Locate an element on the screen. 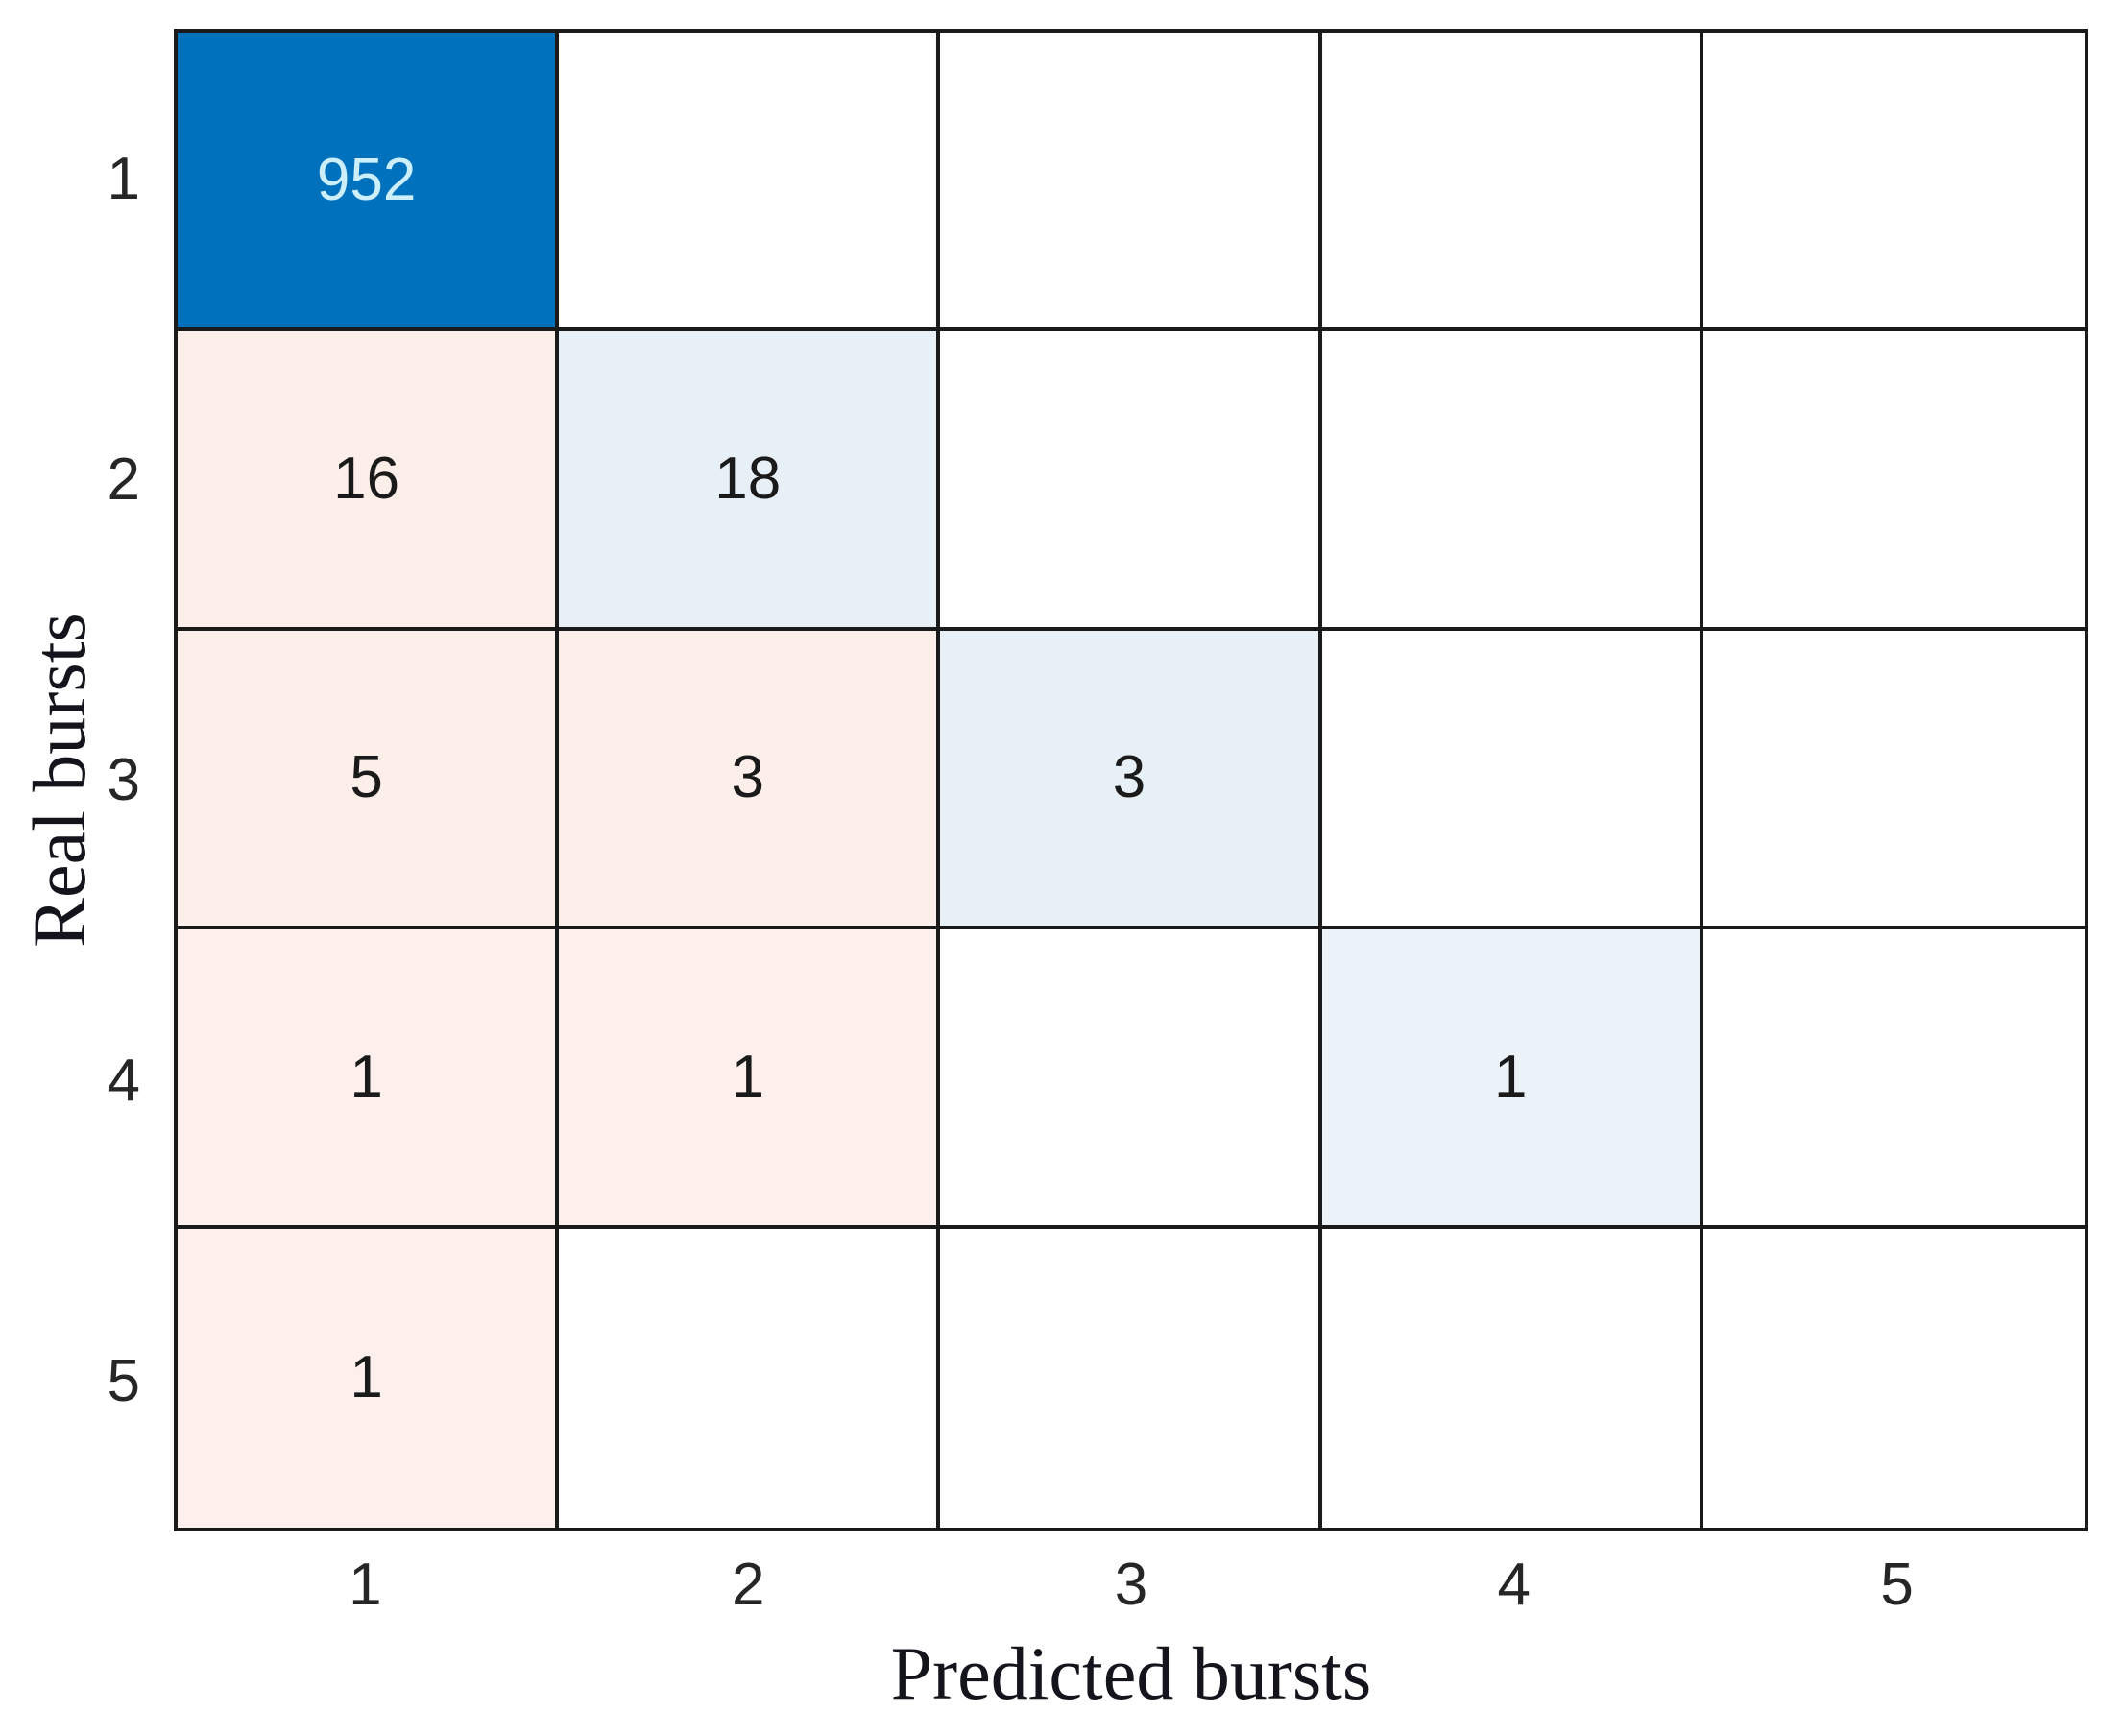 This screenshot has height=1736, width=2123. x-tick-label: 4 is located at coordinates (1514, 1584).